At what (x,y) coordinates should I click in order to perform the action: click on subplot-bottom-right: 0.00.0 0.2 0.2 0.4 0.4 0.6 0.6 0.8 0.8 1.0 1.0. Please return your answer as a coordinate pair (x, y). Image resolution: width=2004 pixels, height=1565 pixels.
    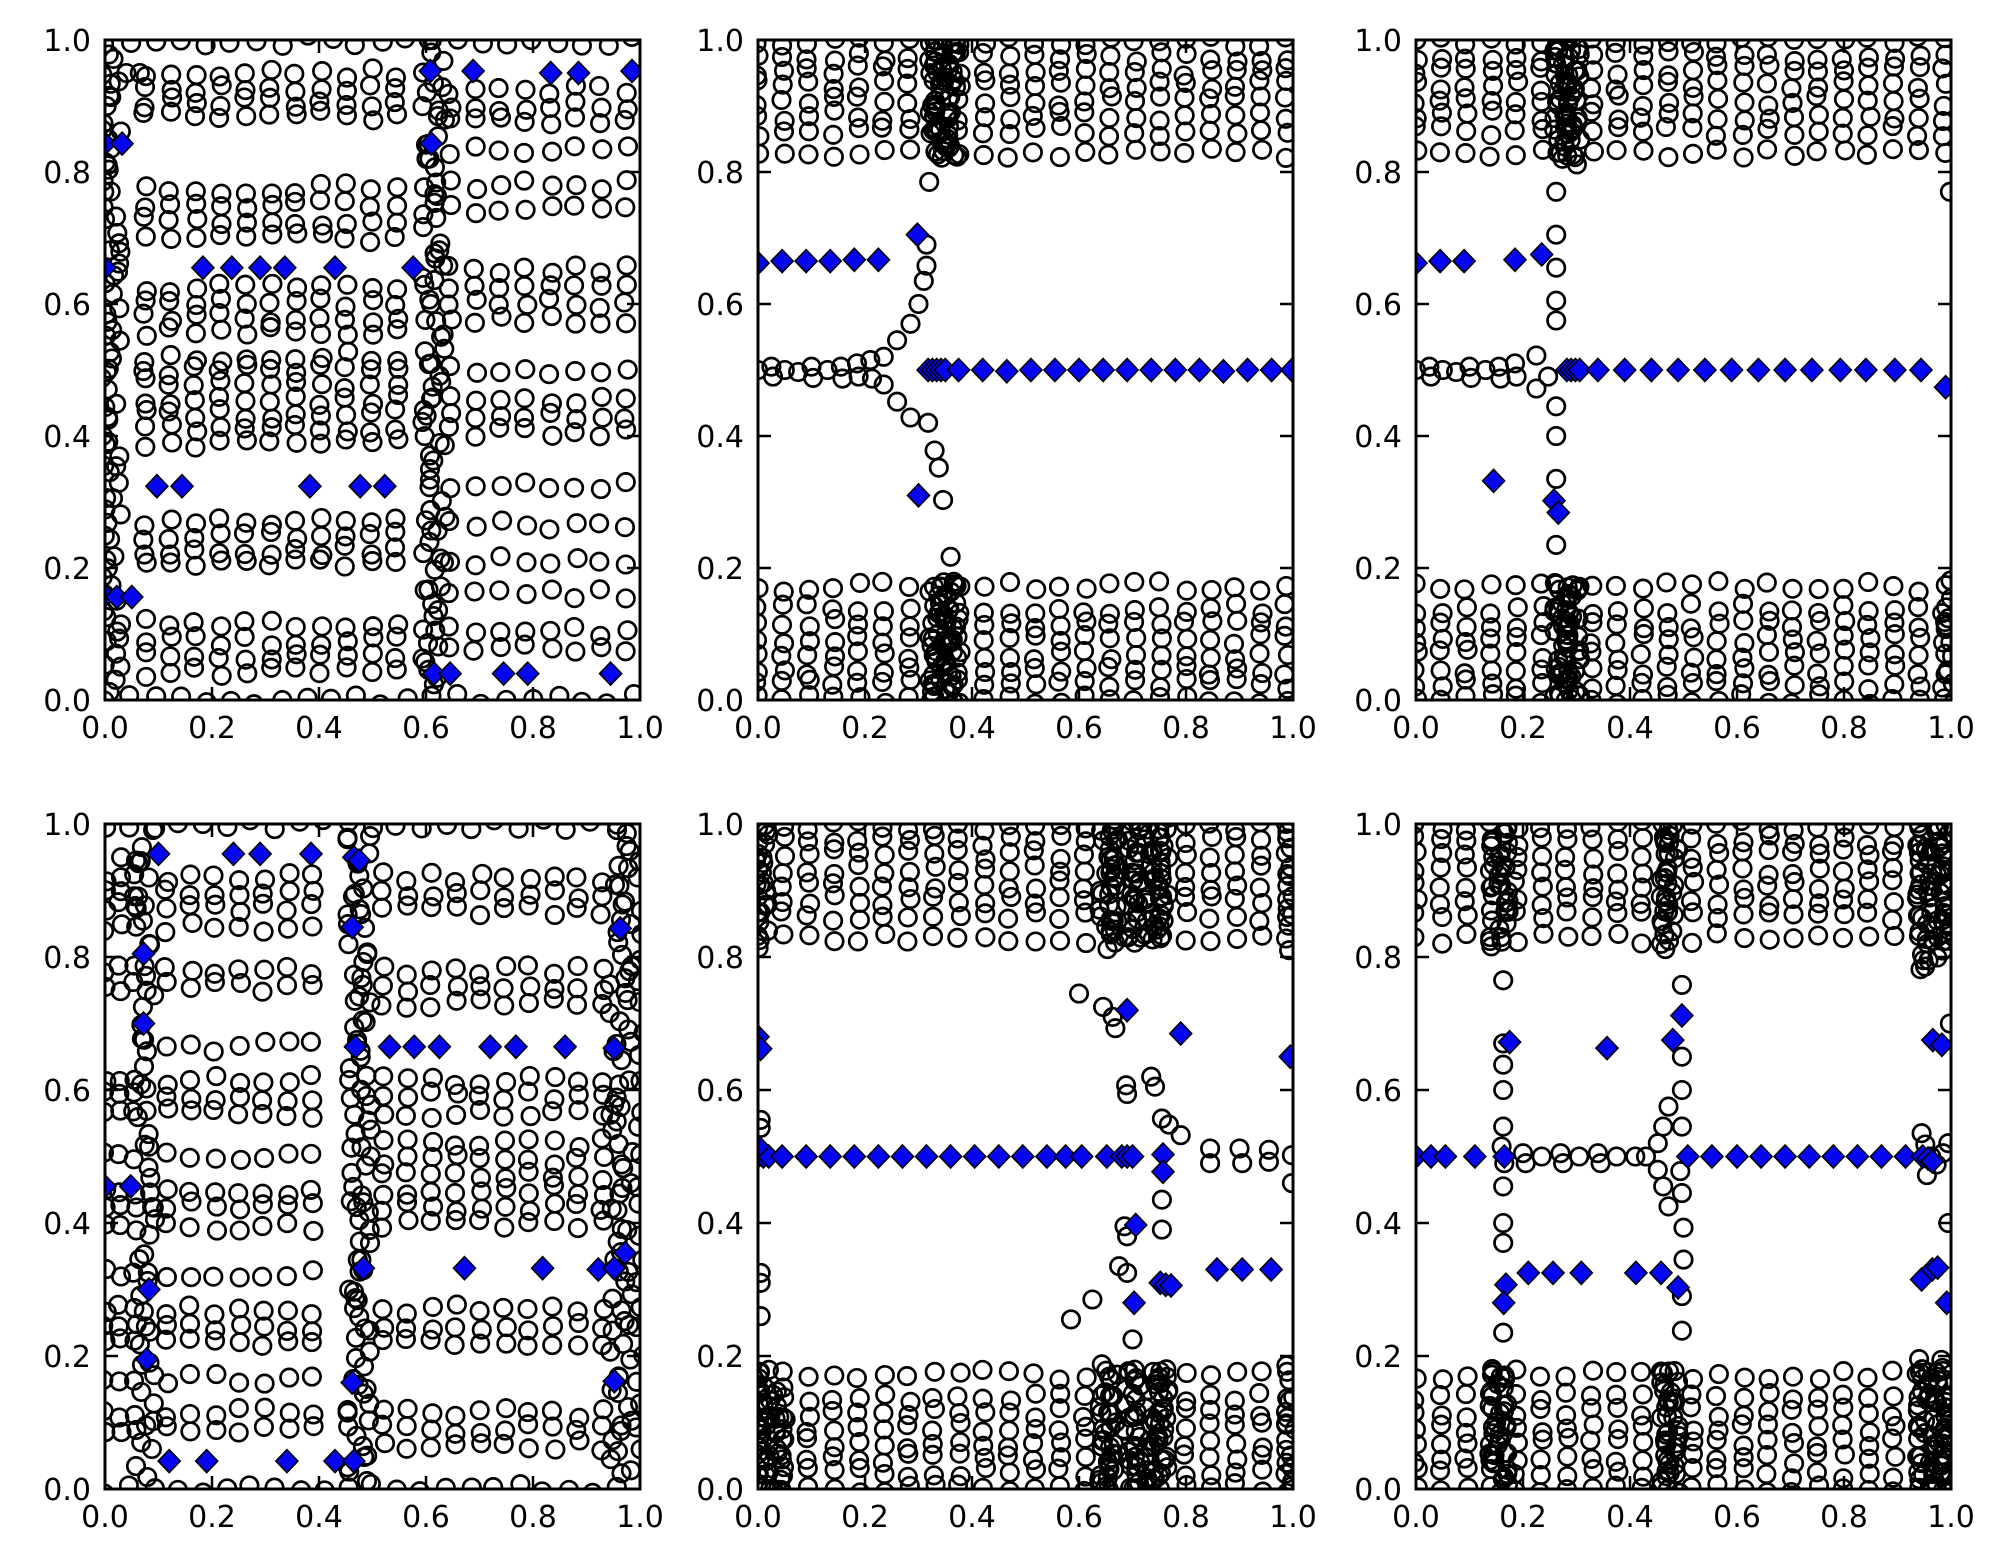
    Looking at the image, I should click on (1664, 1171).